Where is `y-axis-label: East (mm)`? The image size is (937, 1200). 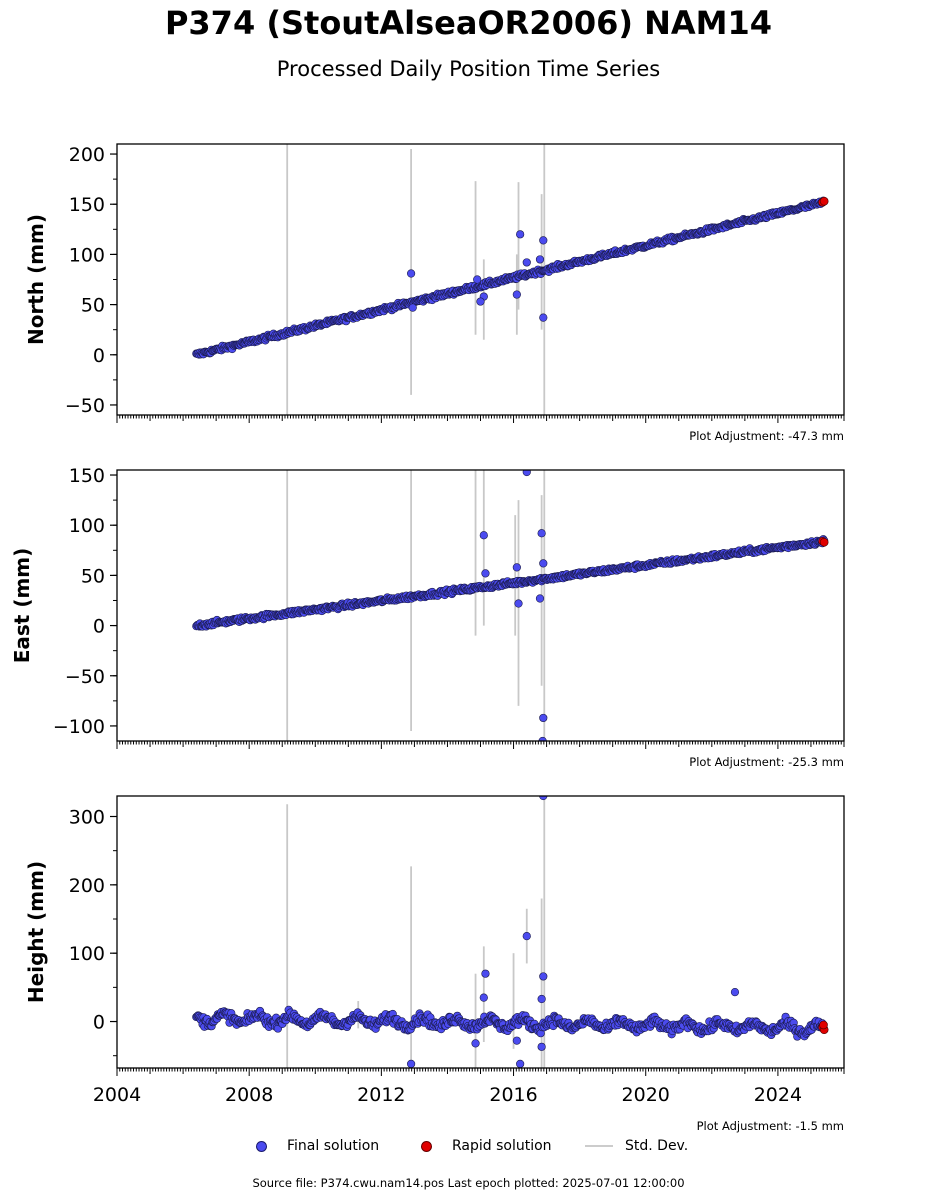 y-axis-label: East (mm) is located at coordinates (22, 606).